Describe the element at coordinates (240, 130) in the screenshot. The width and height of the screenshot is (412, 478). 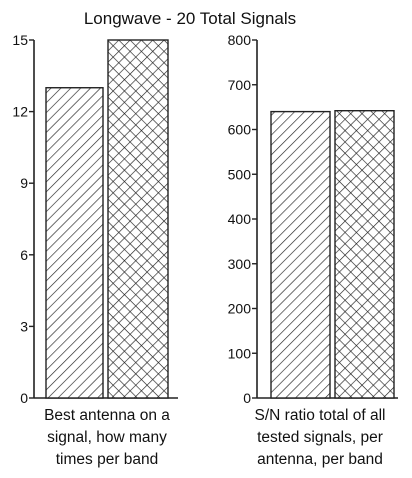
I see `right-y-tick-label: 600` at that location.